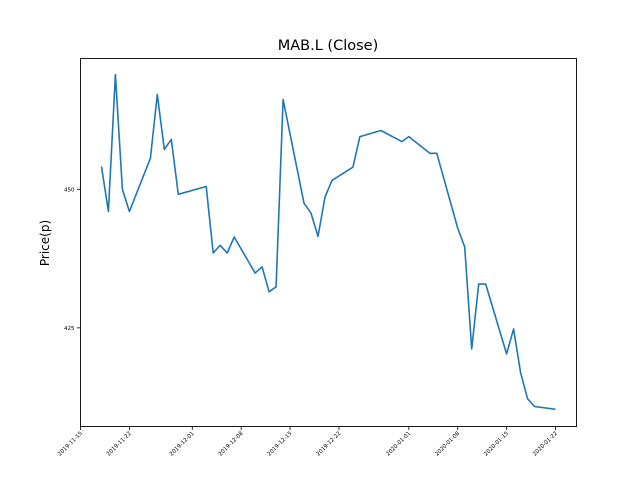  What do you see at coordinates (328, 46) in the screenshot?
I see `chart-title: MAB.L (Close)` at bounding box center [328, 46].